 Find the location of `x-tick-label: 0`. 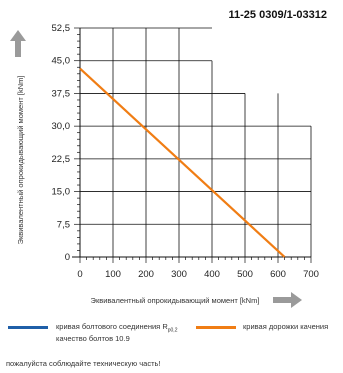

x-tick-label: 0 is located at coordinates (79, 274).